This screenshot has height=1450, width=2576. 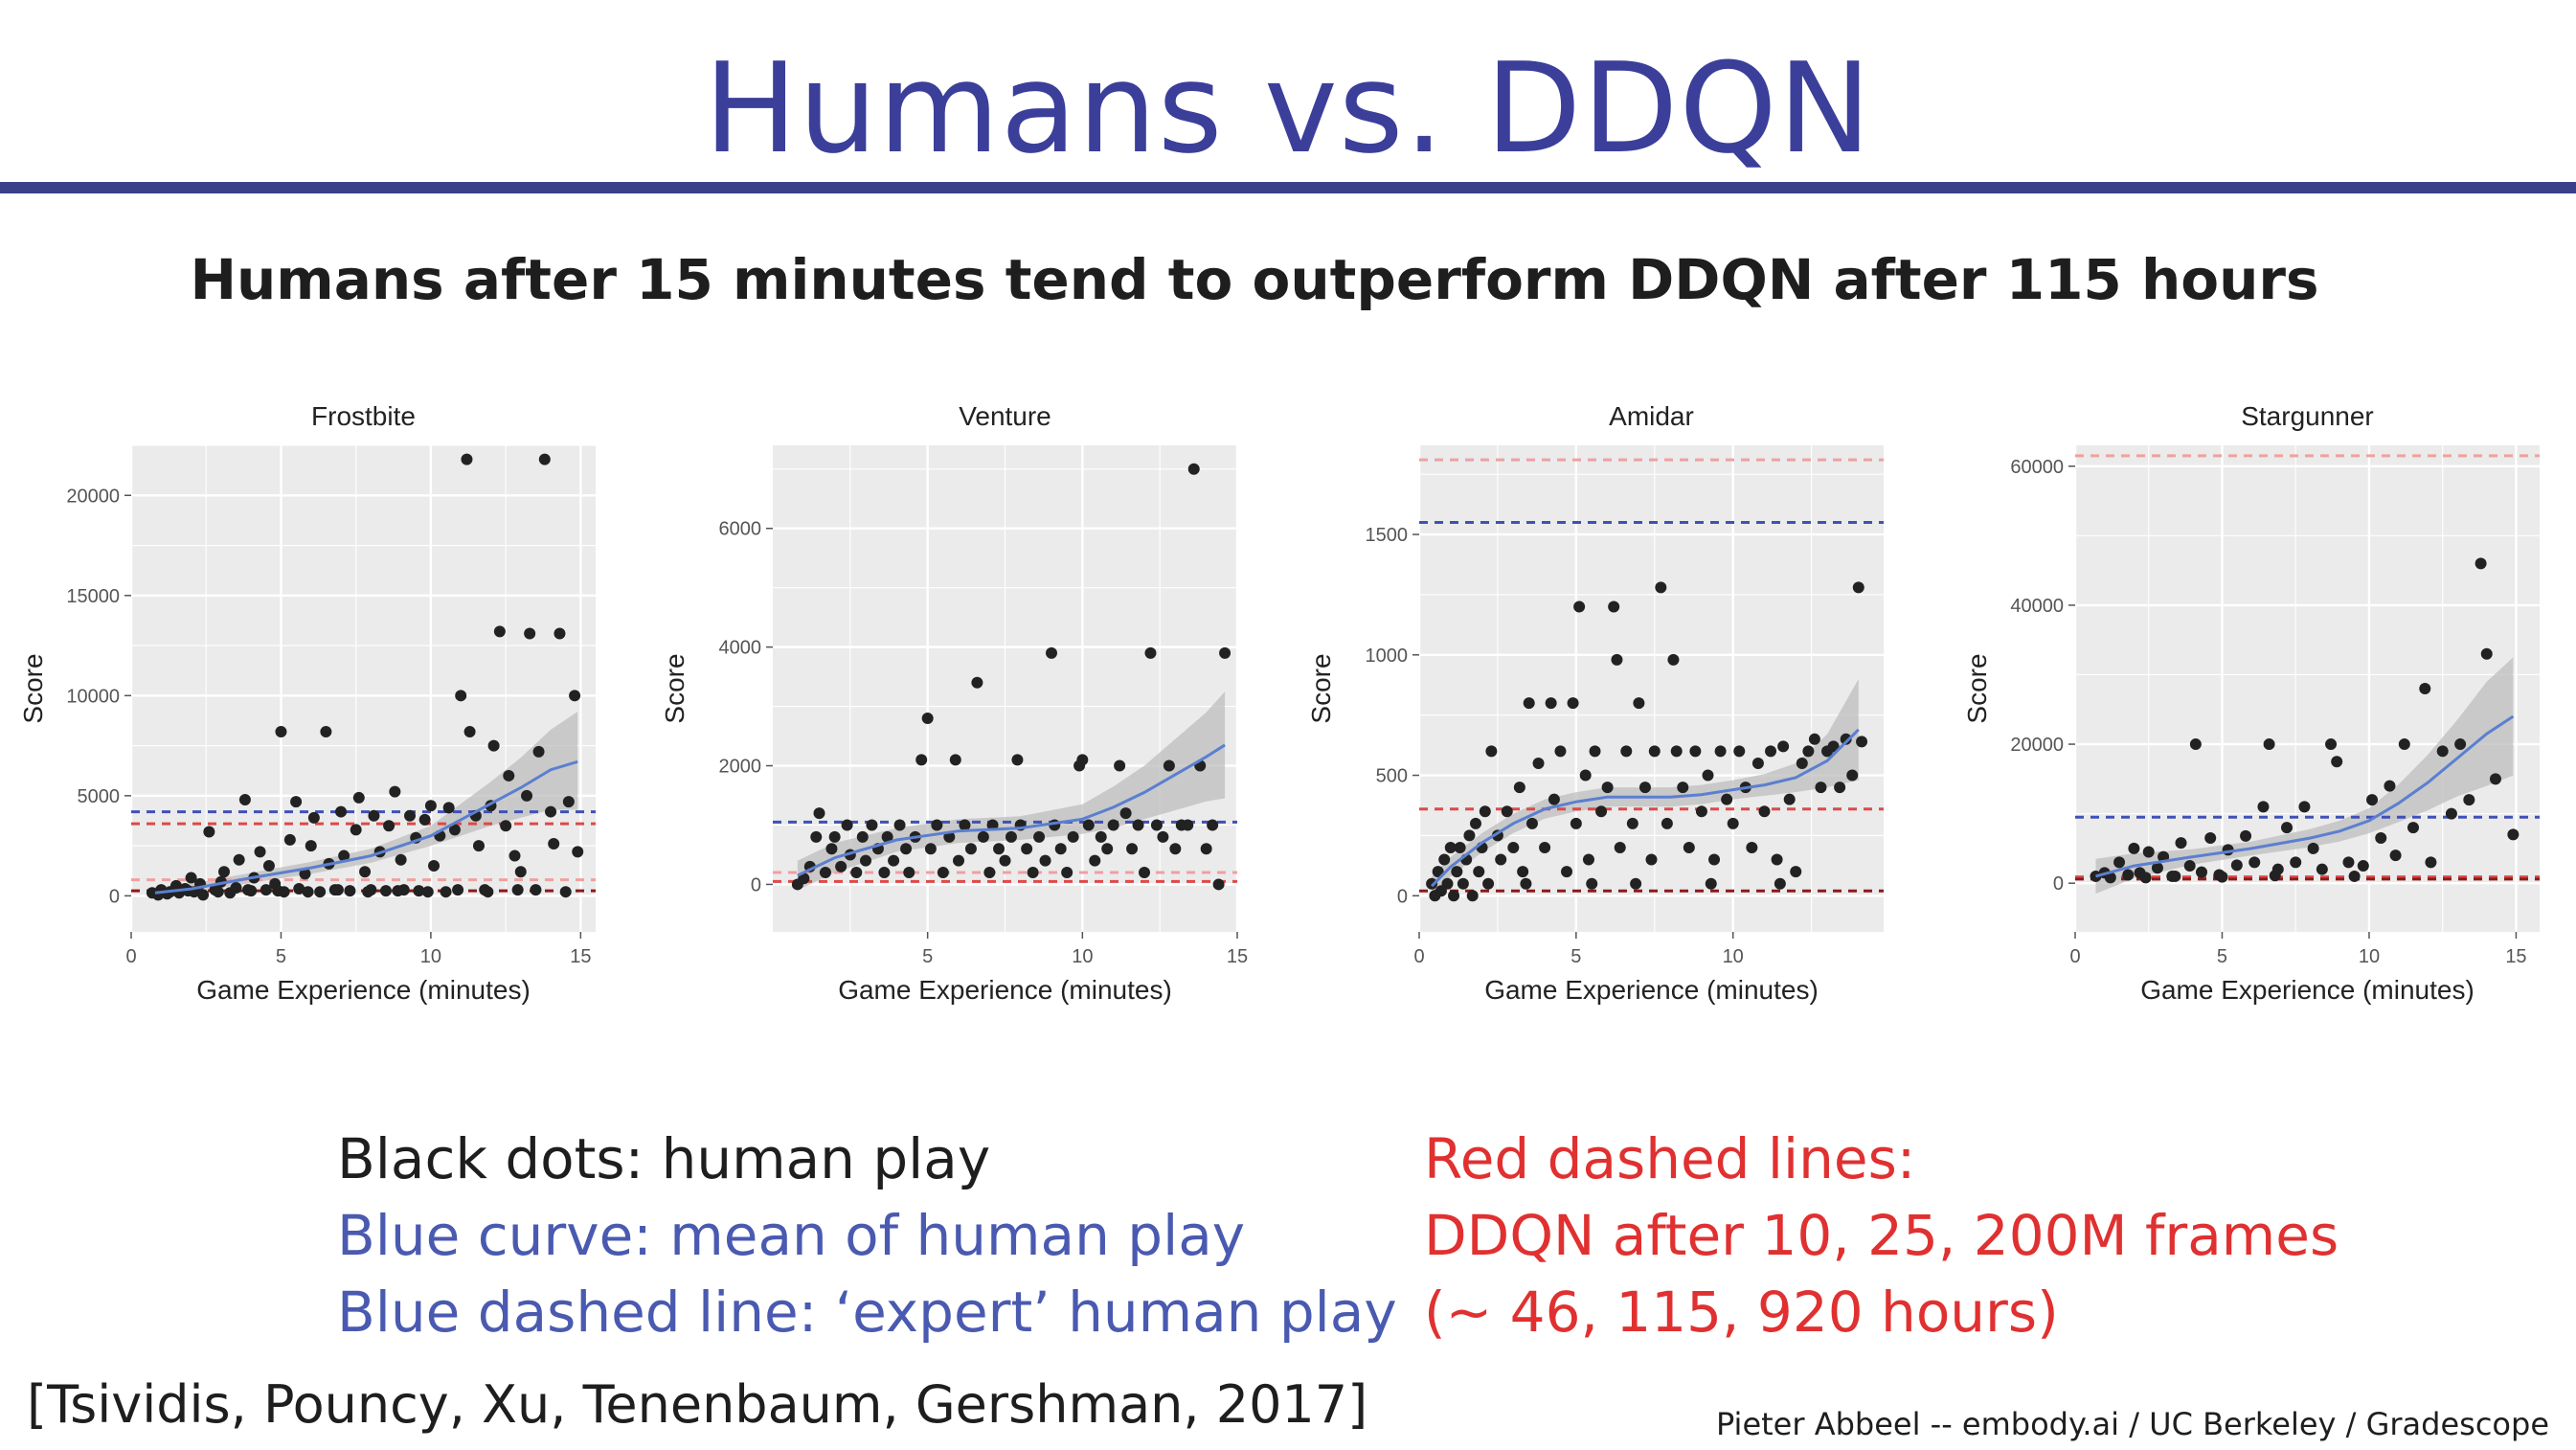 I want to click on x-tick-label: 5, so click(x=2222, y=956).